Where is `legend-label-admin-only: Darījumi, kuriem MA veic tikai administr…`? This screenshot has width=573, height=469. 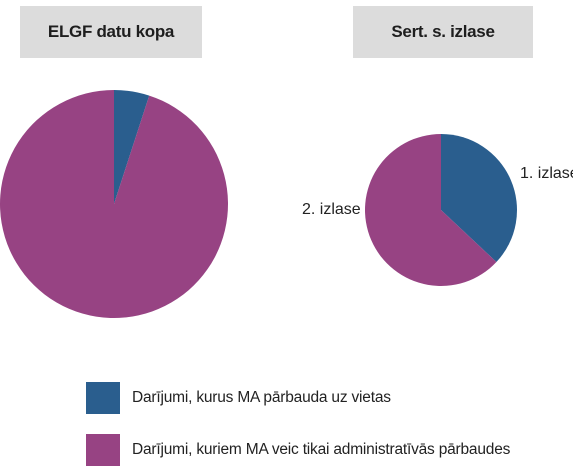 legend-label-admin-only: Darījumi, kuriem MA veic tikai administr… is located at coordinates (321, 449).